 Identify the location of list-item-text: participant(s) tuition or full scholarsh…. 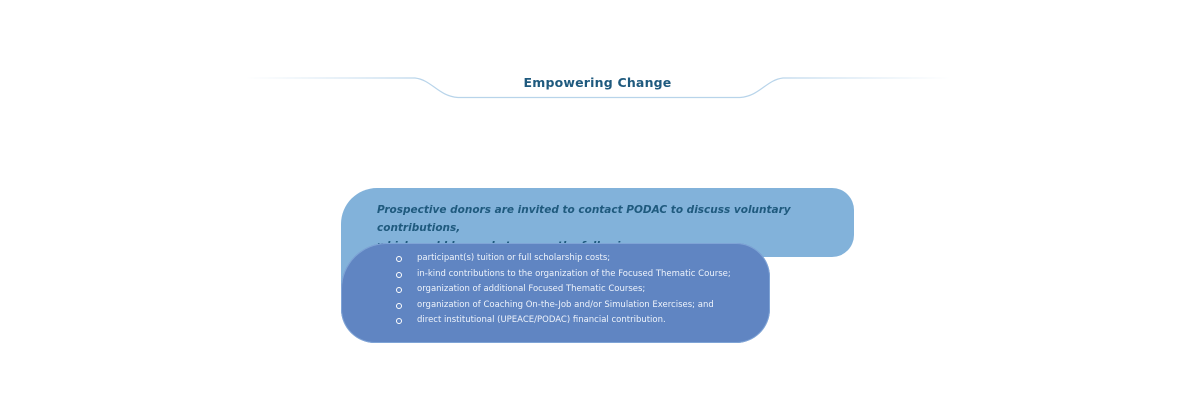
(514, 258).